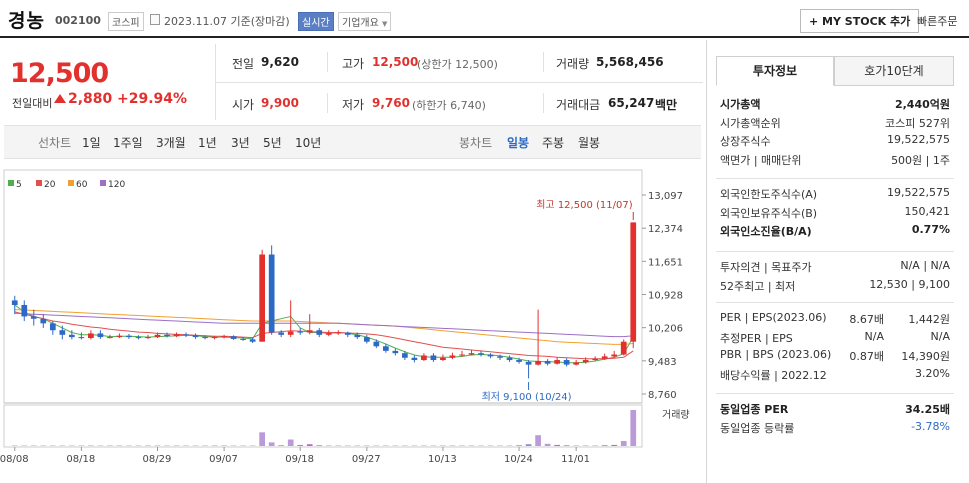  Describe the element at coordinates (128, 143) in the screenshot. I see `period-1w: 1주일` at that location.